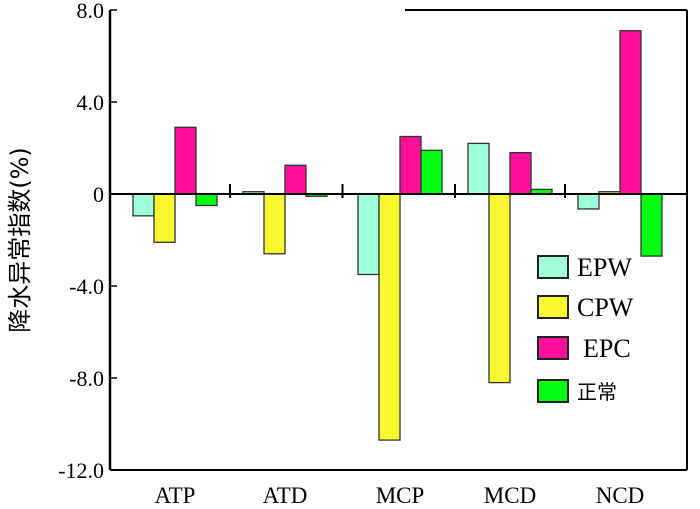  I want to click on bar-CPW-ATD, so click(274, 224).